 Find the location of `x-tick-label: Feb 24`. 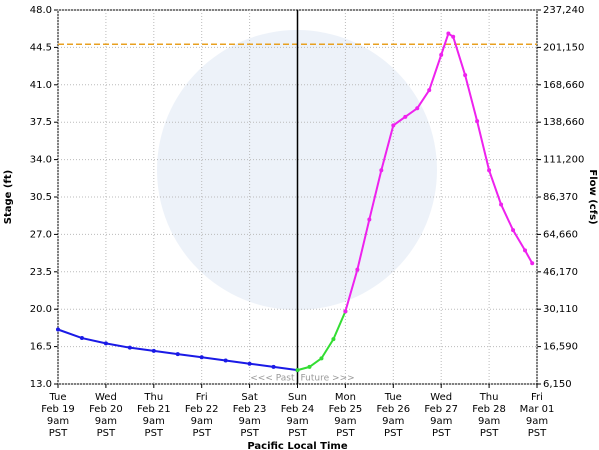

x-tick-label: Feb 24 is located at coordinates (298, 409).